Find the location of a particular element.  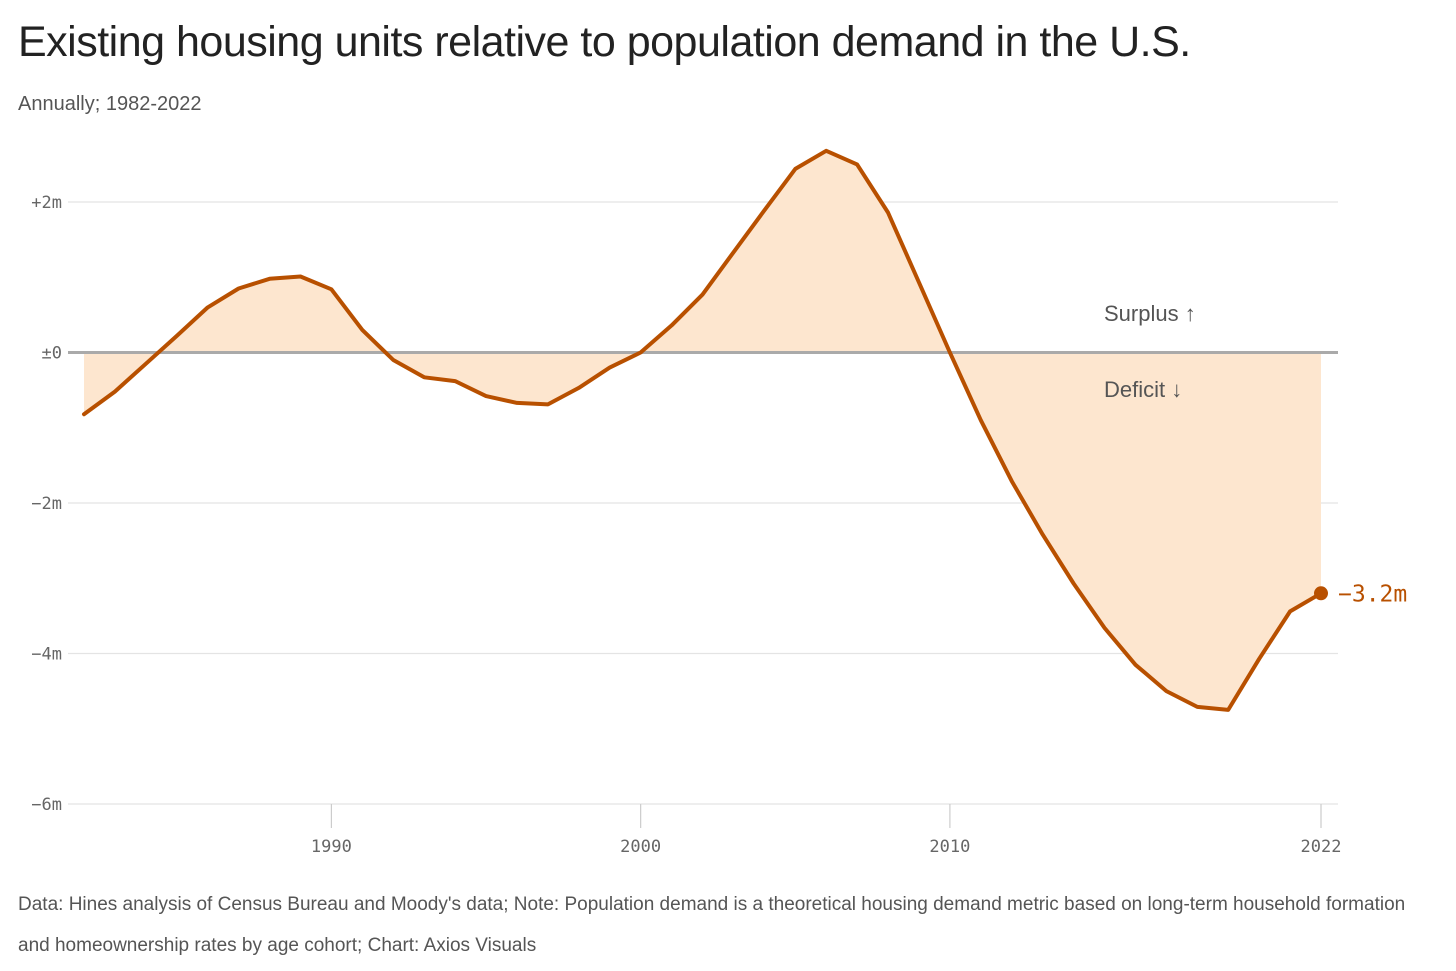

deficit-annotation: Deficit ↓ is located at coordinates (1143, 389).